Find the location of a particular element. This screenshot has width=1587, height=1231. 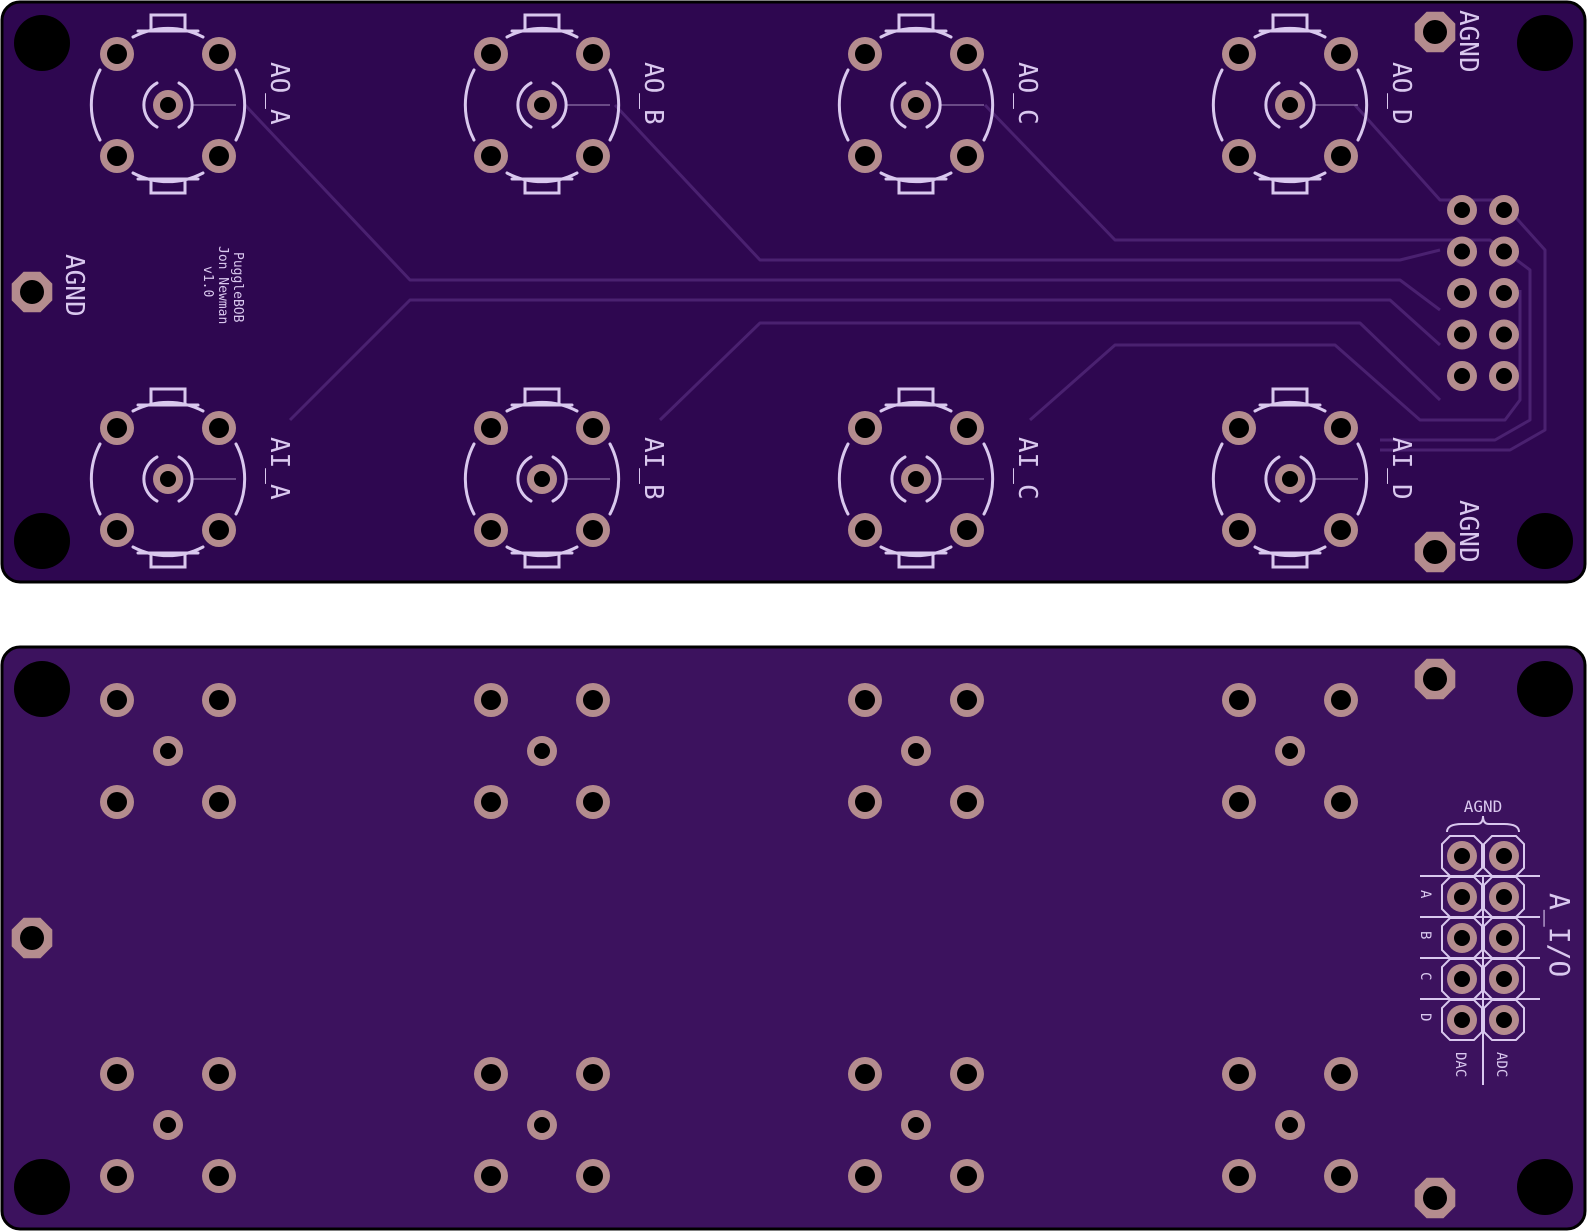

header-title: A_I/O is located at coordinates (1559, 935).